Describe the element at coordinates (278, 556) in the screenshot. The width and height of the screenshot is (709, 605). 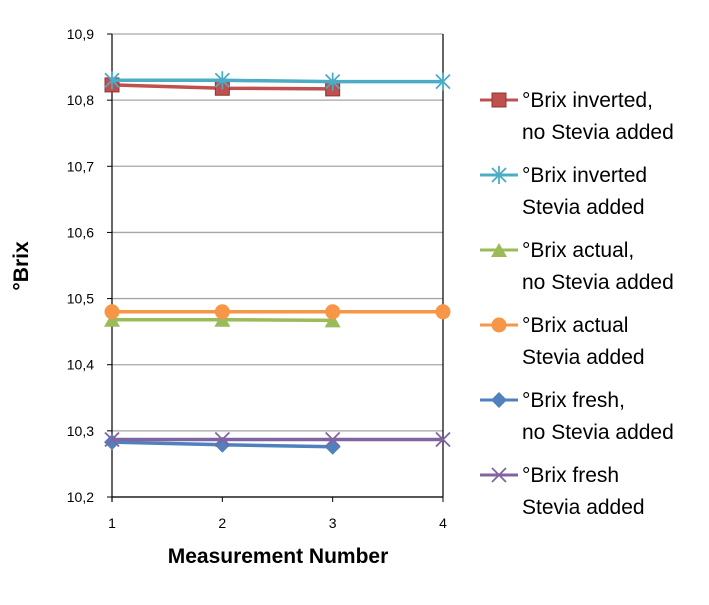
I see `x-axis-label: Measurement Number` at that location.